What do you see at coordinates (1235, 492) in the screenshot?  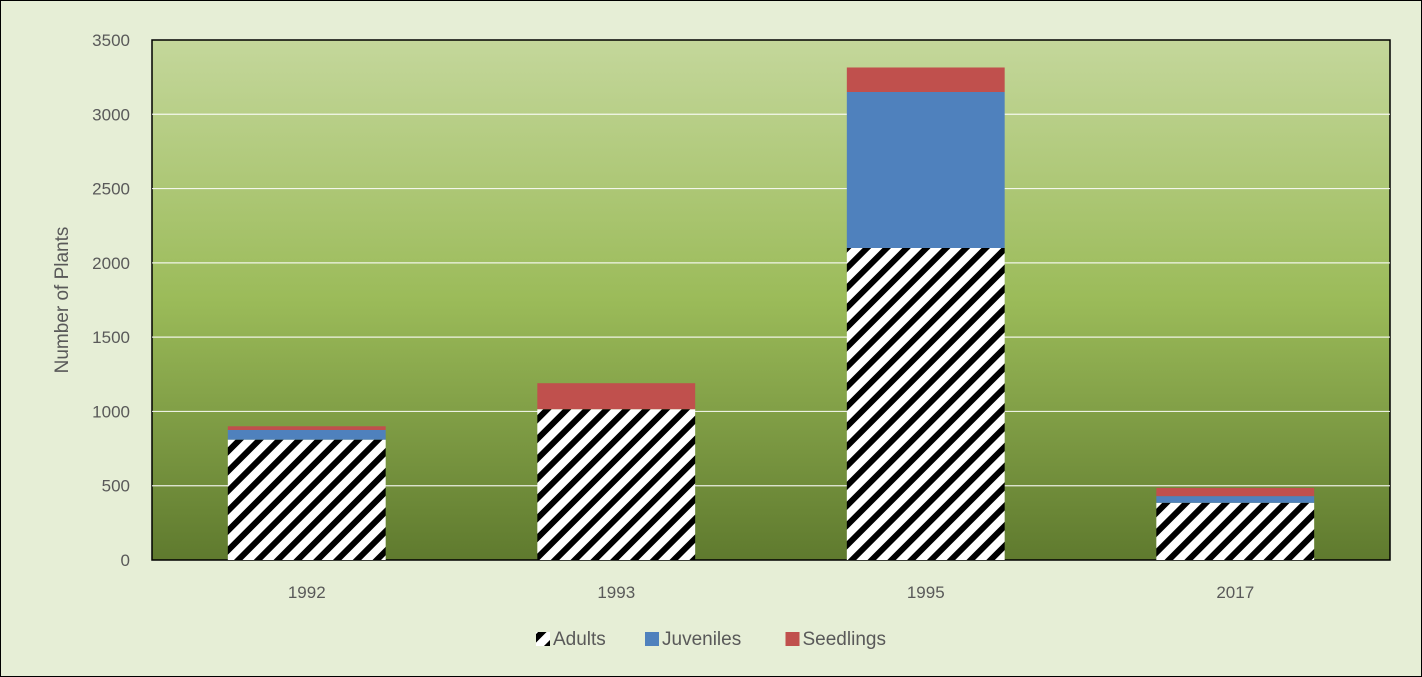 I see `bar-seedlings-2017` at bounding box center [1235, 492].